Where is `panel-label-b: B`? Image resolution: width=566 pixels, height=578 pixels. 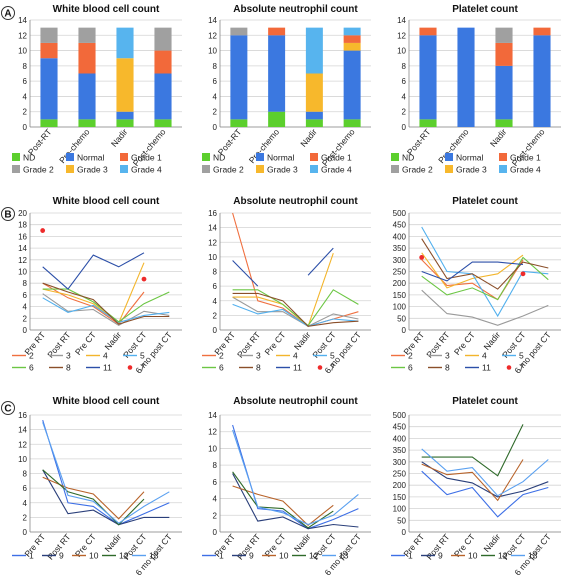
panel-label-b: B is located at coordinates (8, 214).